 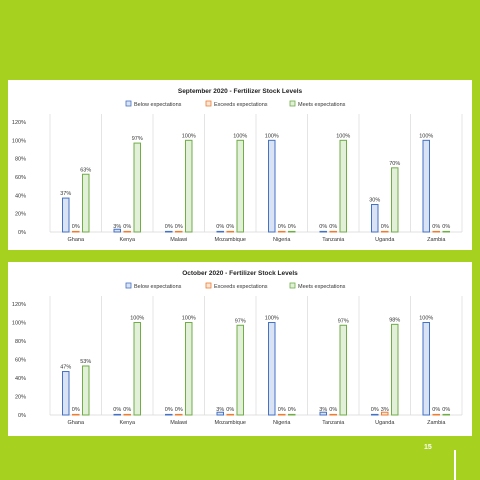 What do you see at coordinates (333, 240) in the screenshot?
I see `x-tick-label: Tanzania` at bounding box center [333, 240].